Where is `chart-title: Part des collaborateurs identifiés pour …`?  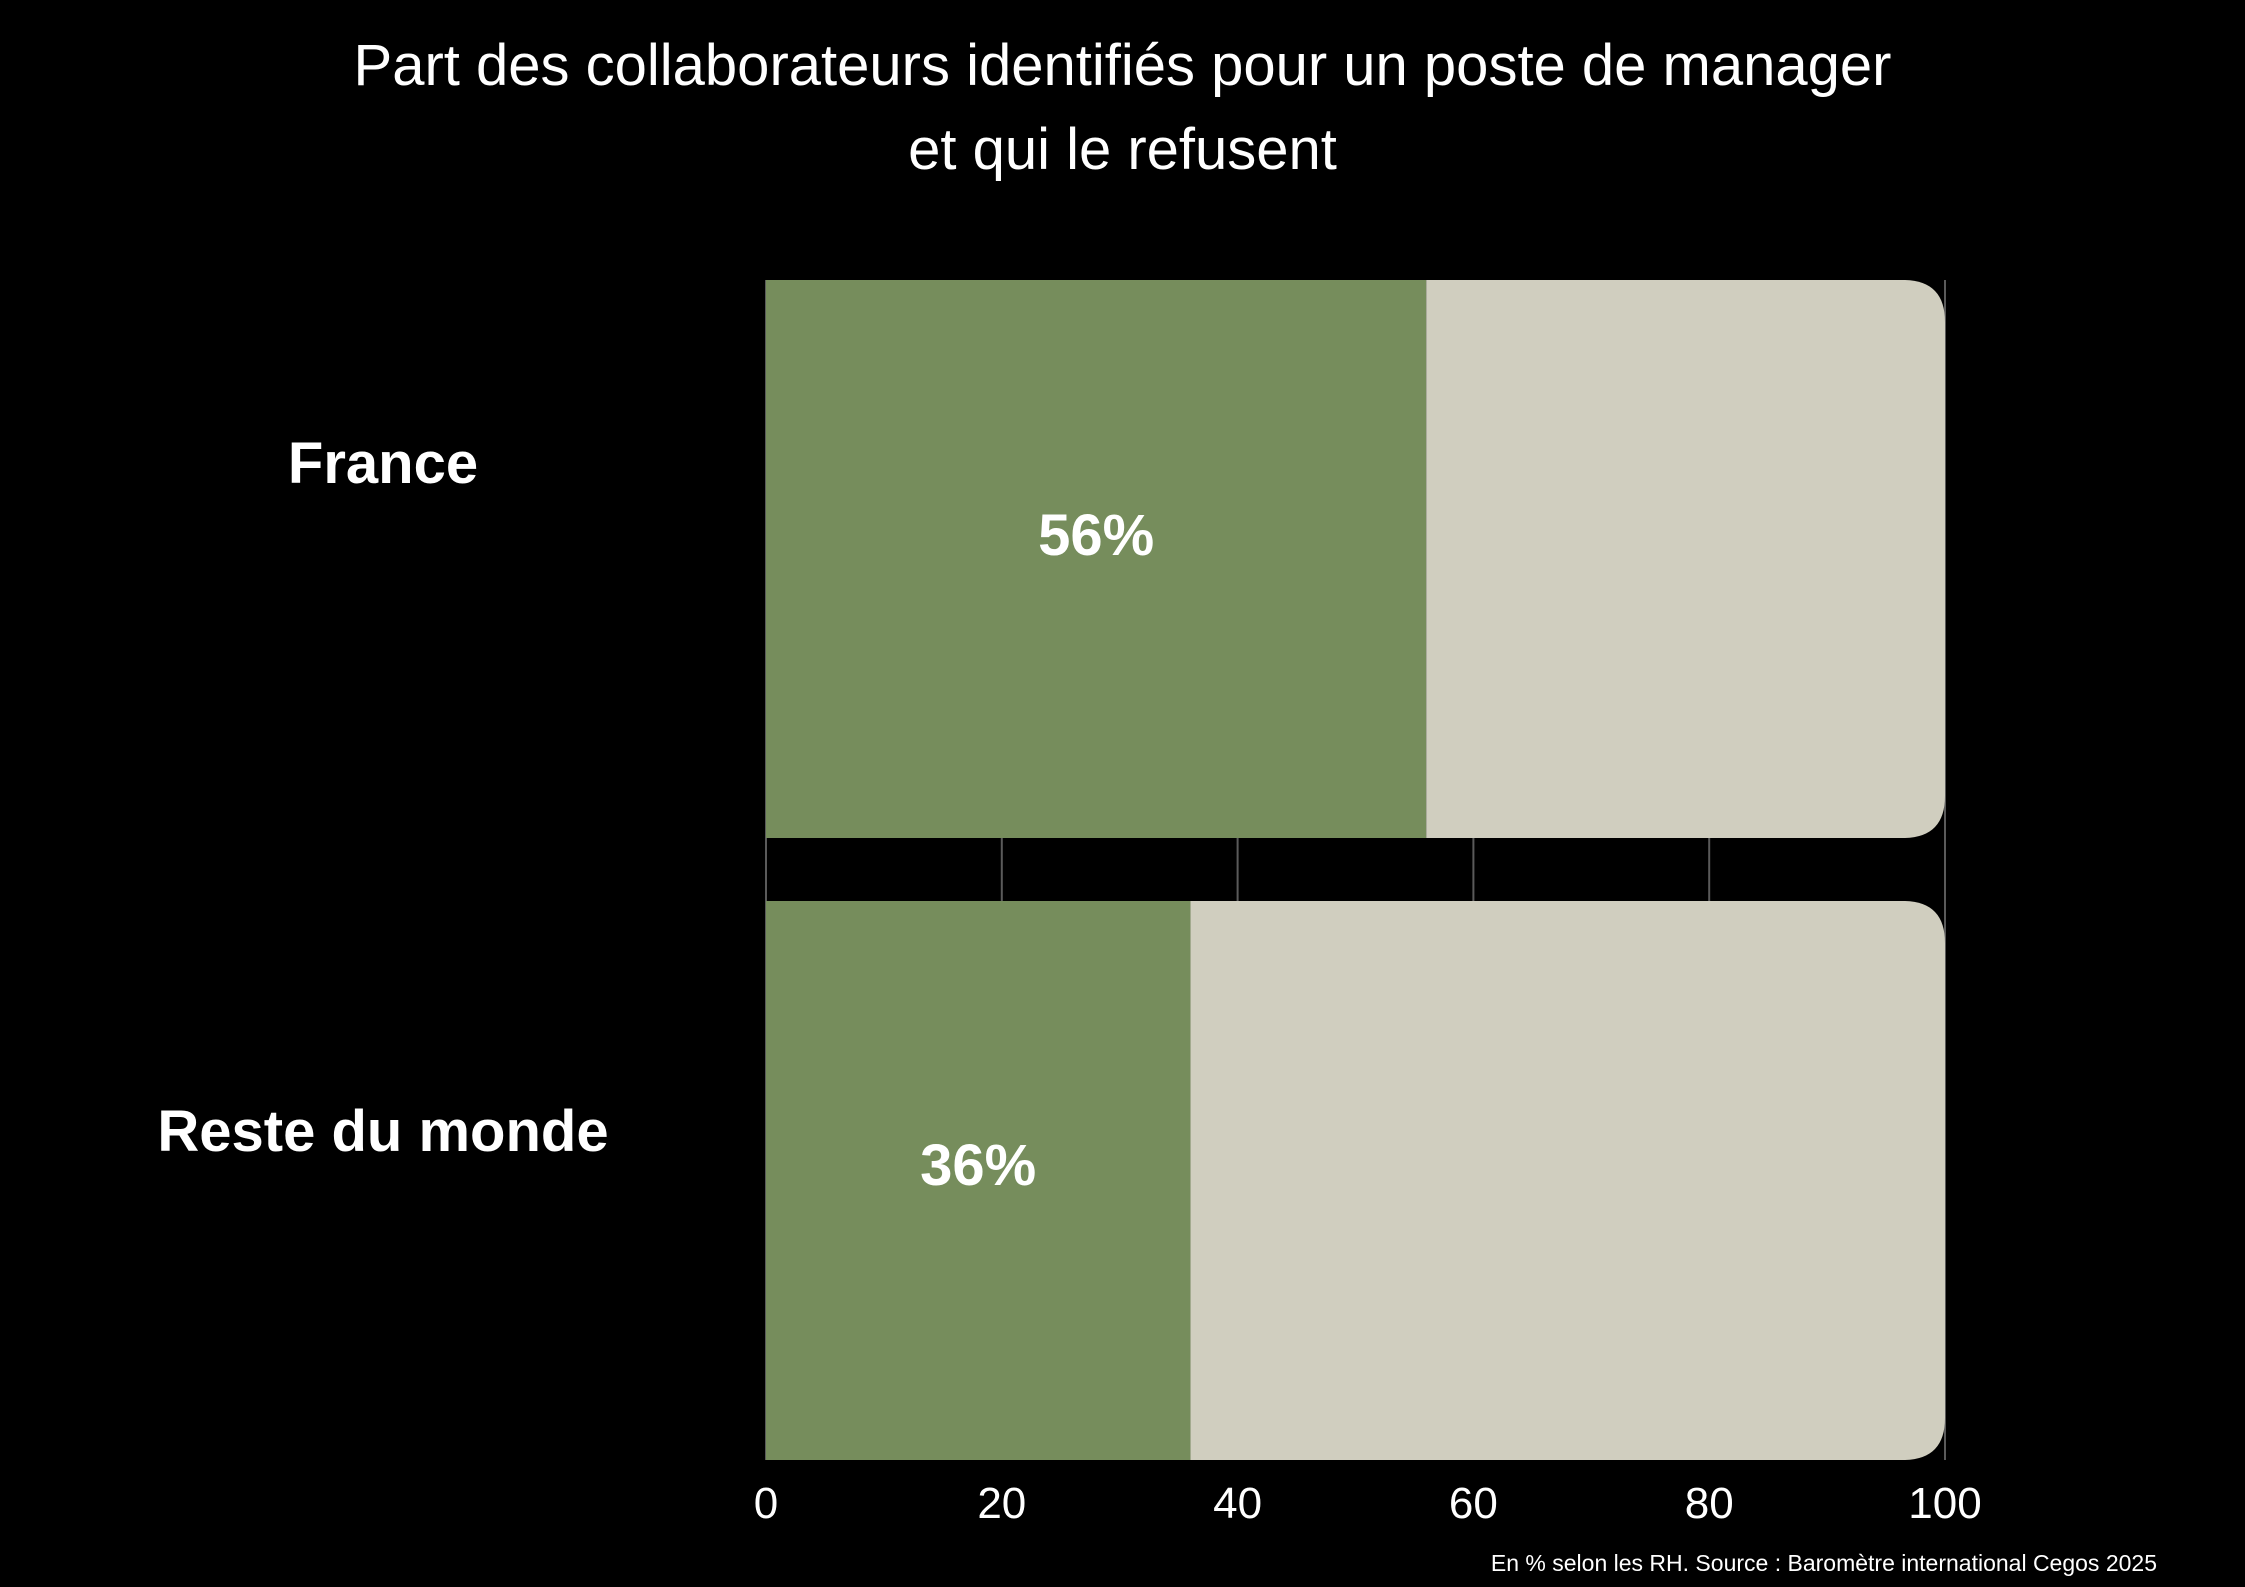 chart-title: Part des collaborateurs identifiés pour … is located at coordinates (1122, 108).